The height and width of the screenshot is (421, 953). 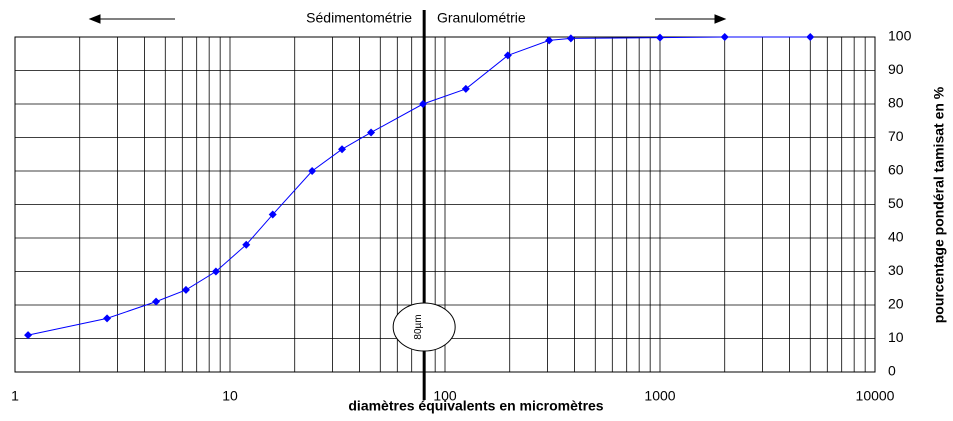 I want to click on x-tick-label: 10, so click(x=230, y=396).